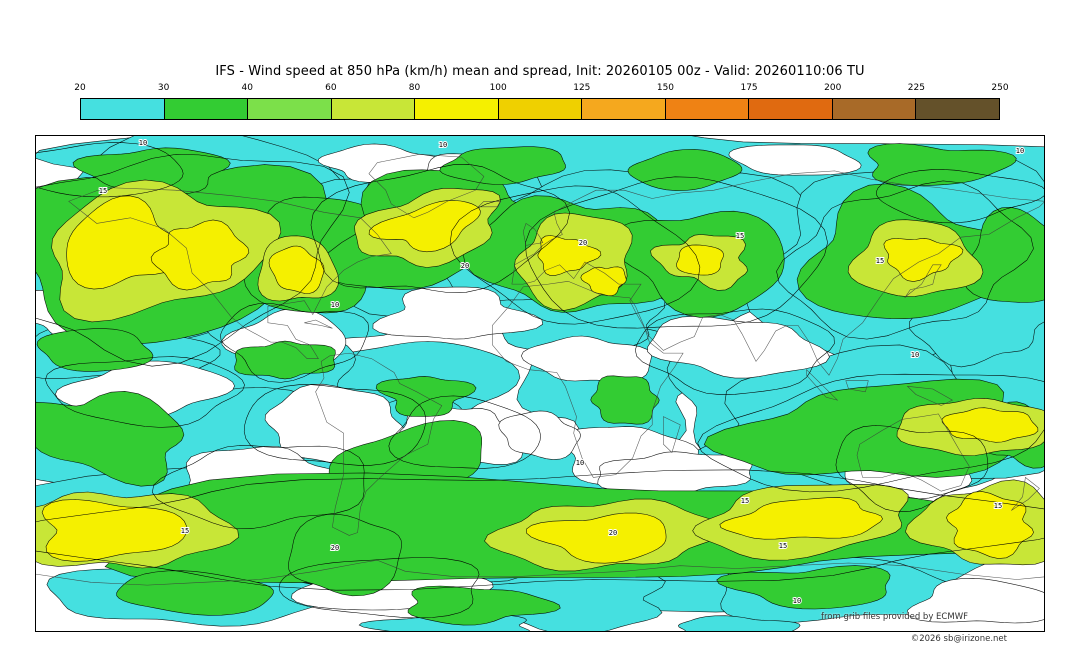 This screenshot has height=658, width=1080. Describe the element at coordinates (426, 186) in the screenshot. I see `coastline-greenland` at that location.